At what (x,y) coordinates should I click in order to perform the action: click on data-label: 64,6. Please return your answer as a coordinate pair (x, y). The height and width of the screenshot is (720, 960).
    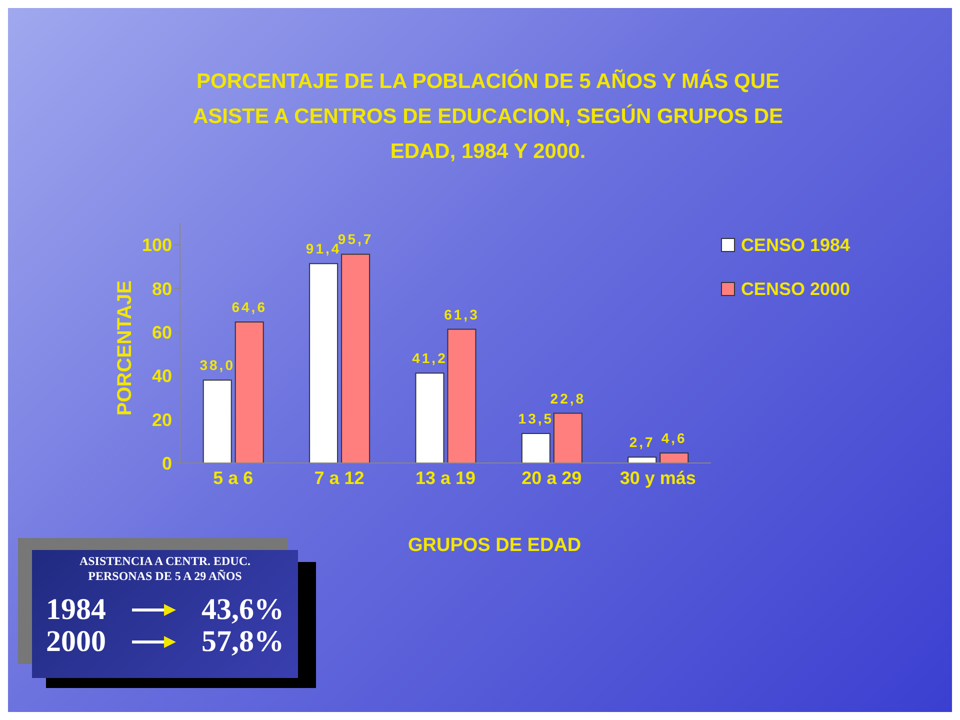
    Looking at the image, I should click on (249, 307).